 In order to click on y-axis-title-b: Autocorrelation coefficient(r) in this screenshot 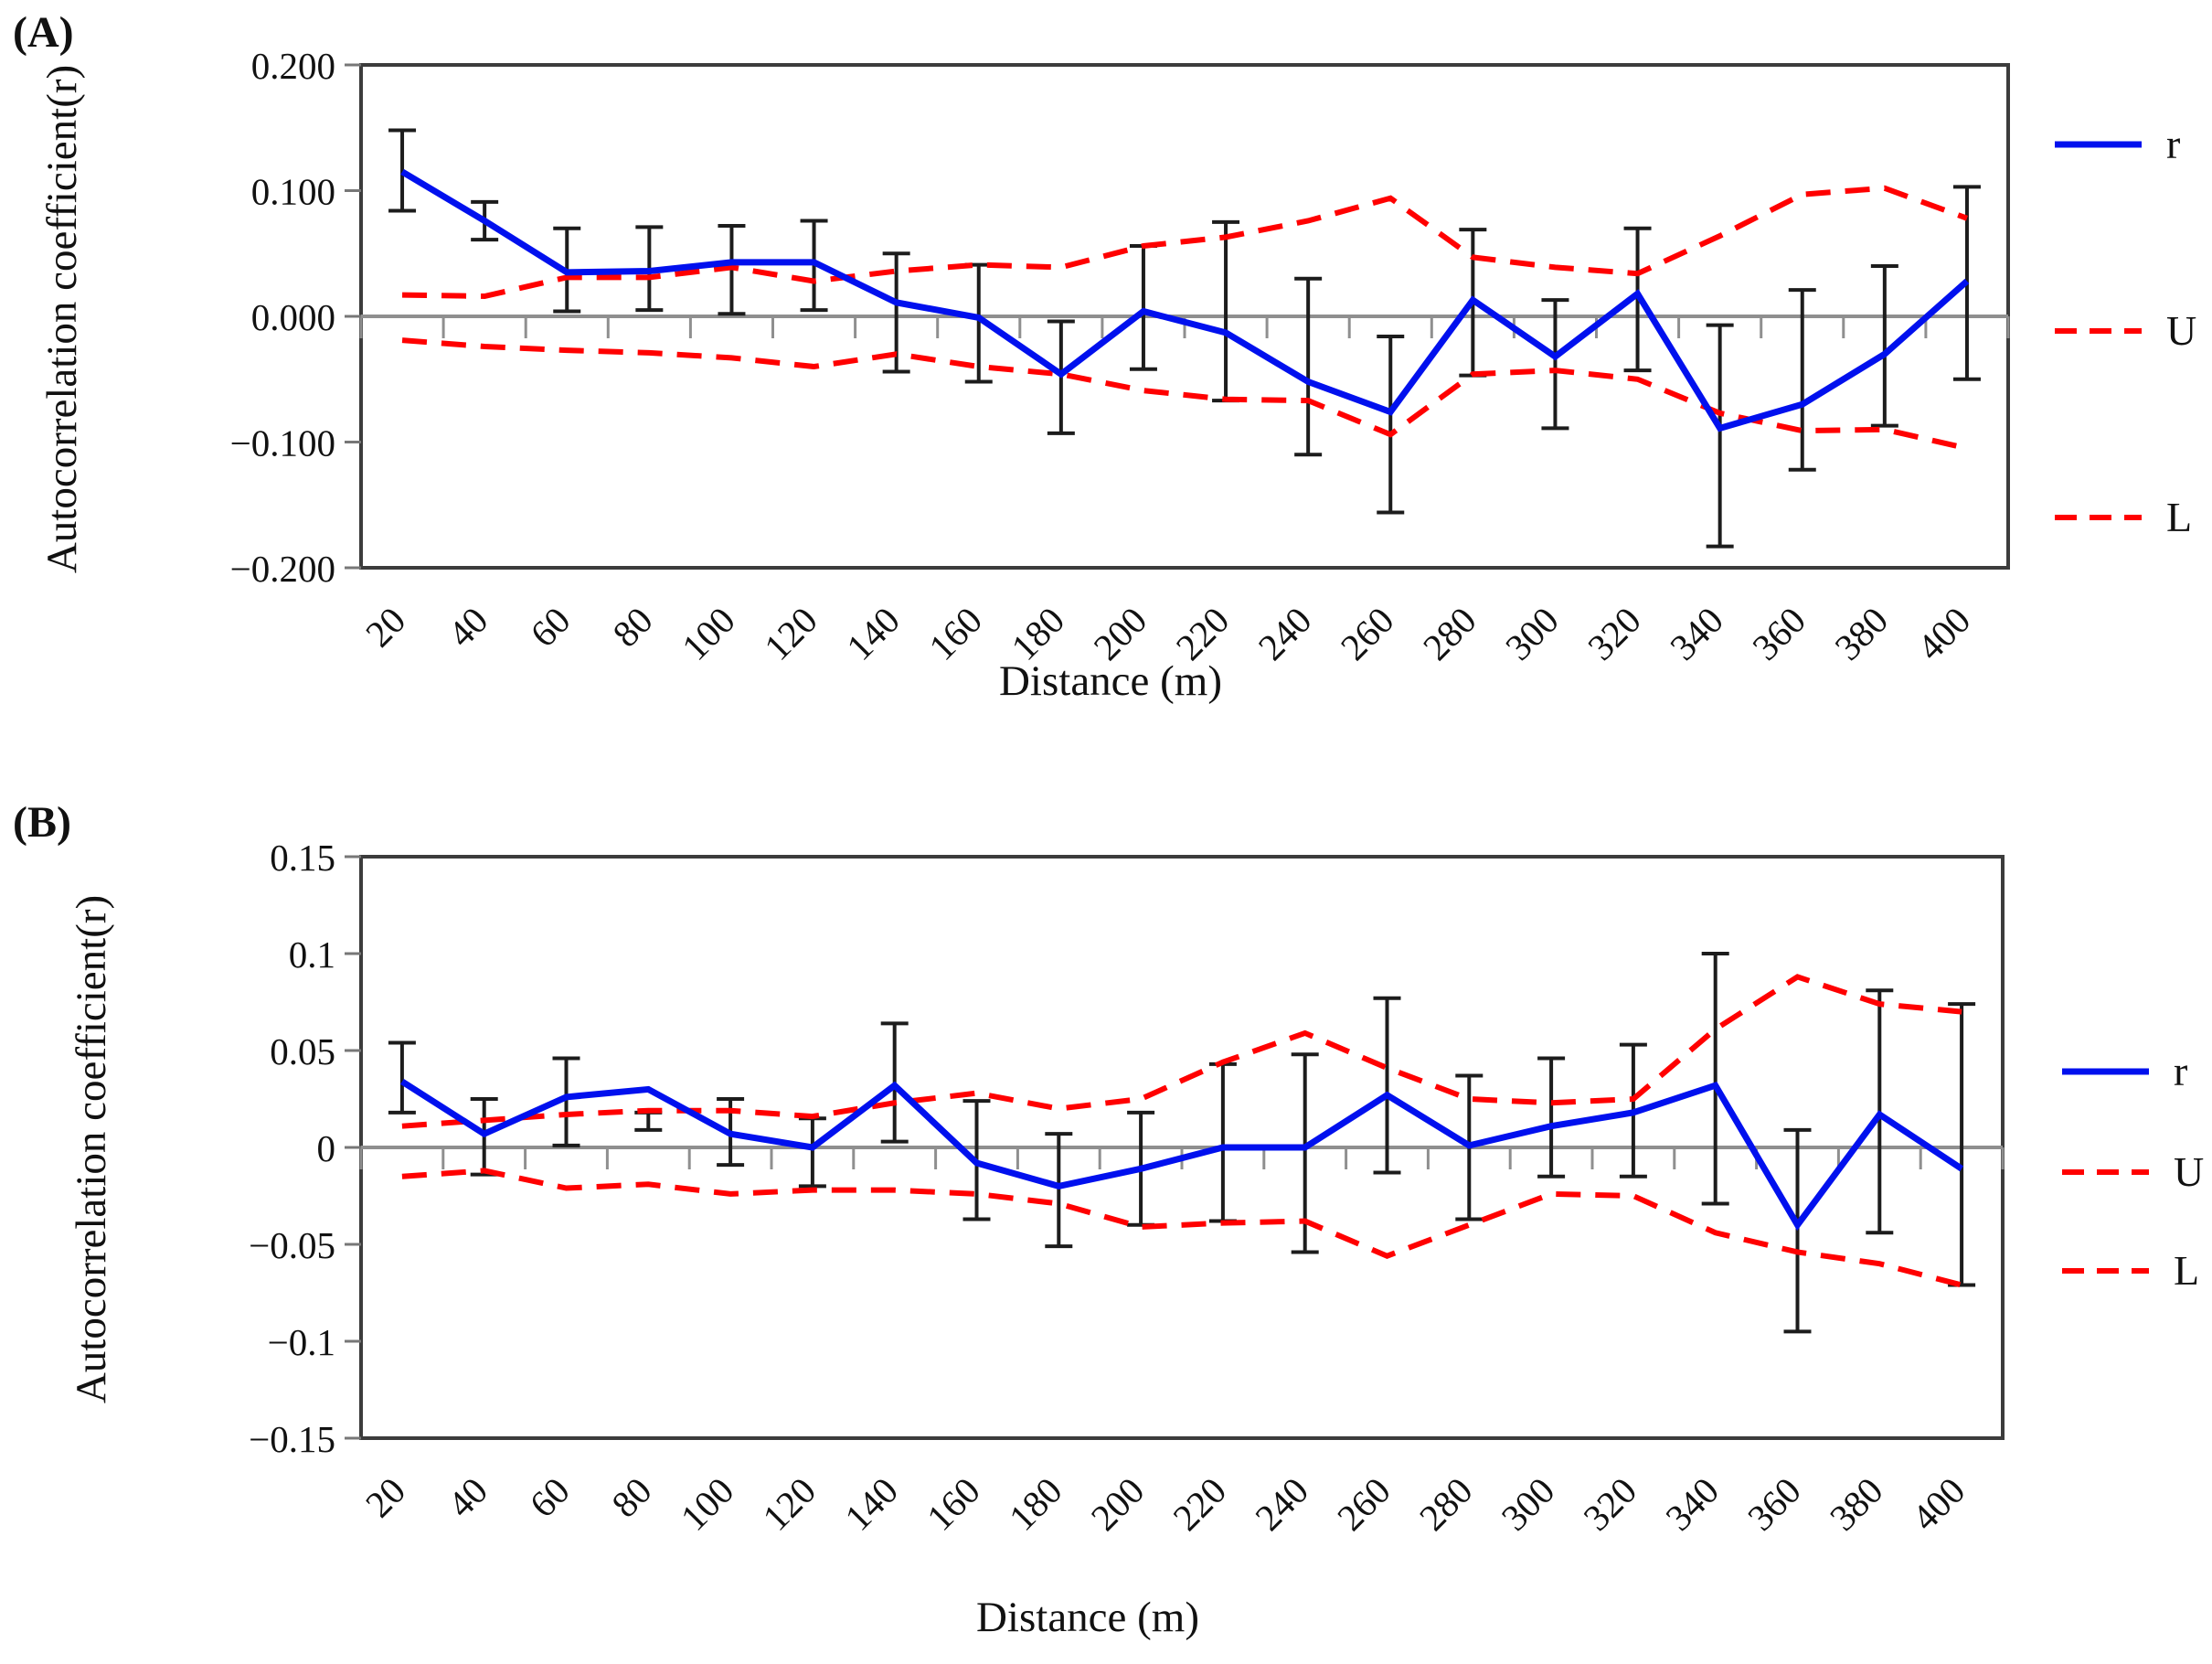, I will do `click(91, 1149)`.